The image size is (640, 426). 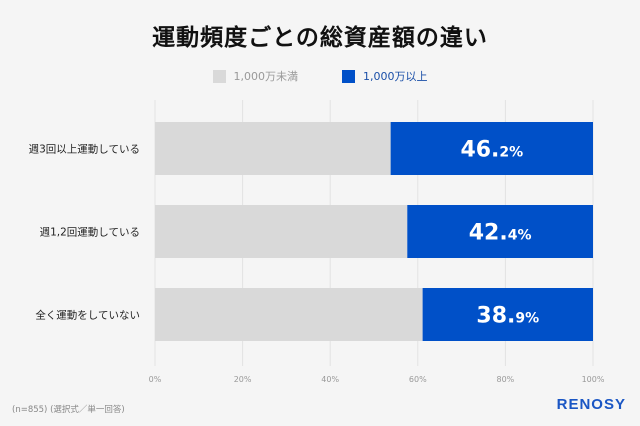 I want to click on renosy-logo: RENOSY, so click(x=591, y=404).